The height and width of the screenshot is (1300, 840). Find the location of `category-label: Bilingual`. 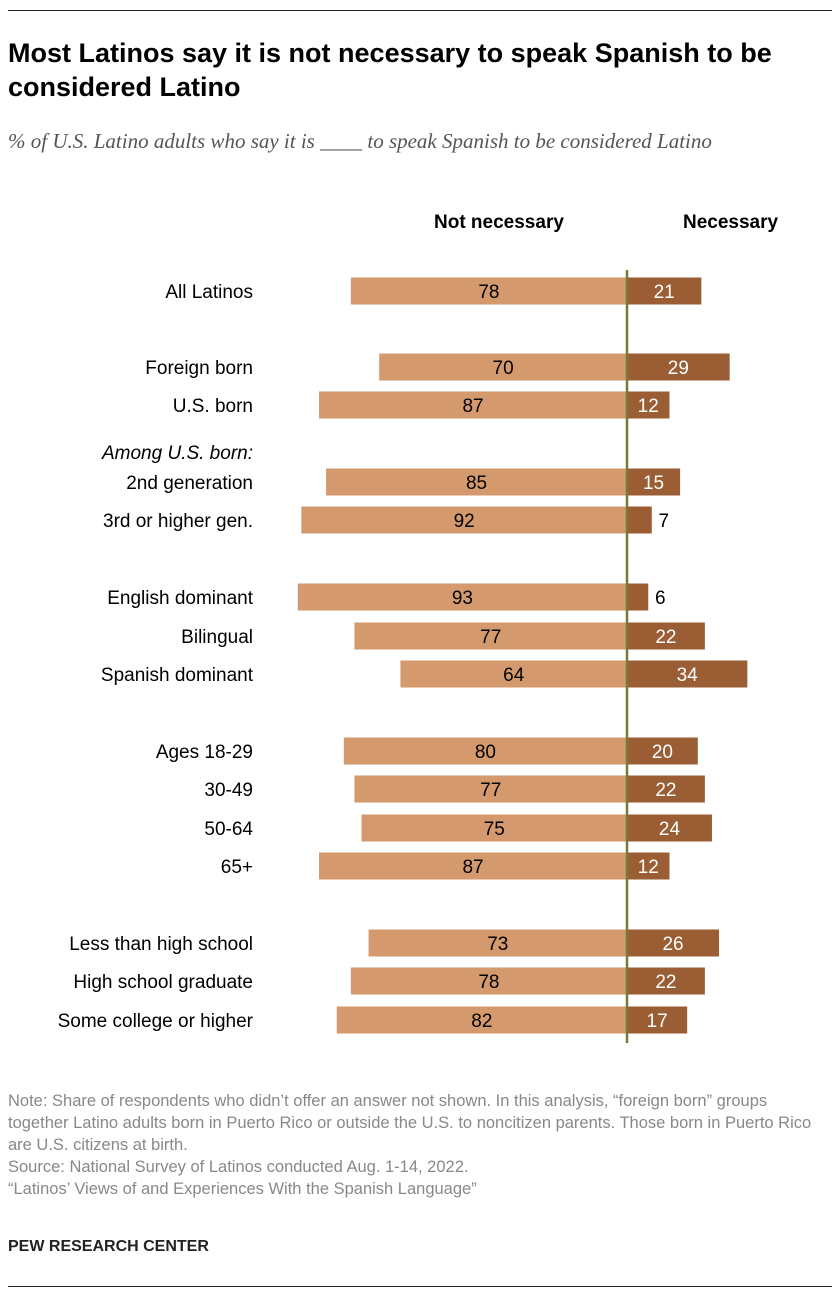

category-label: Bilingual is located at coordinates (217, 637).